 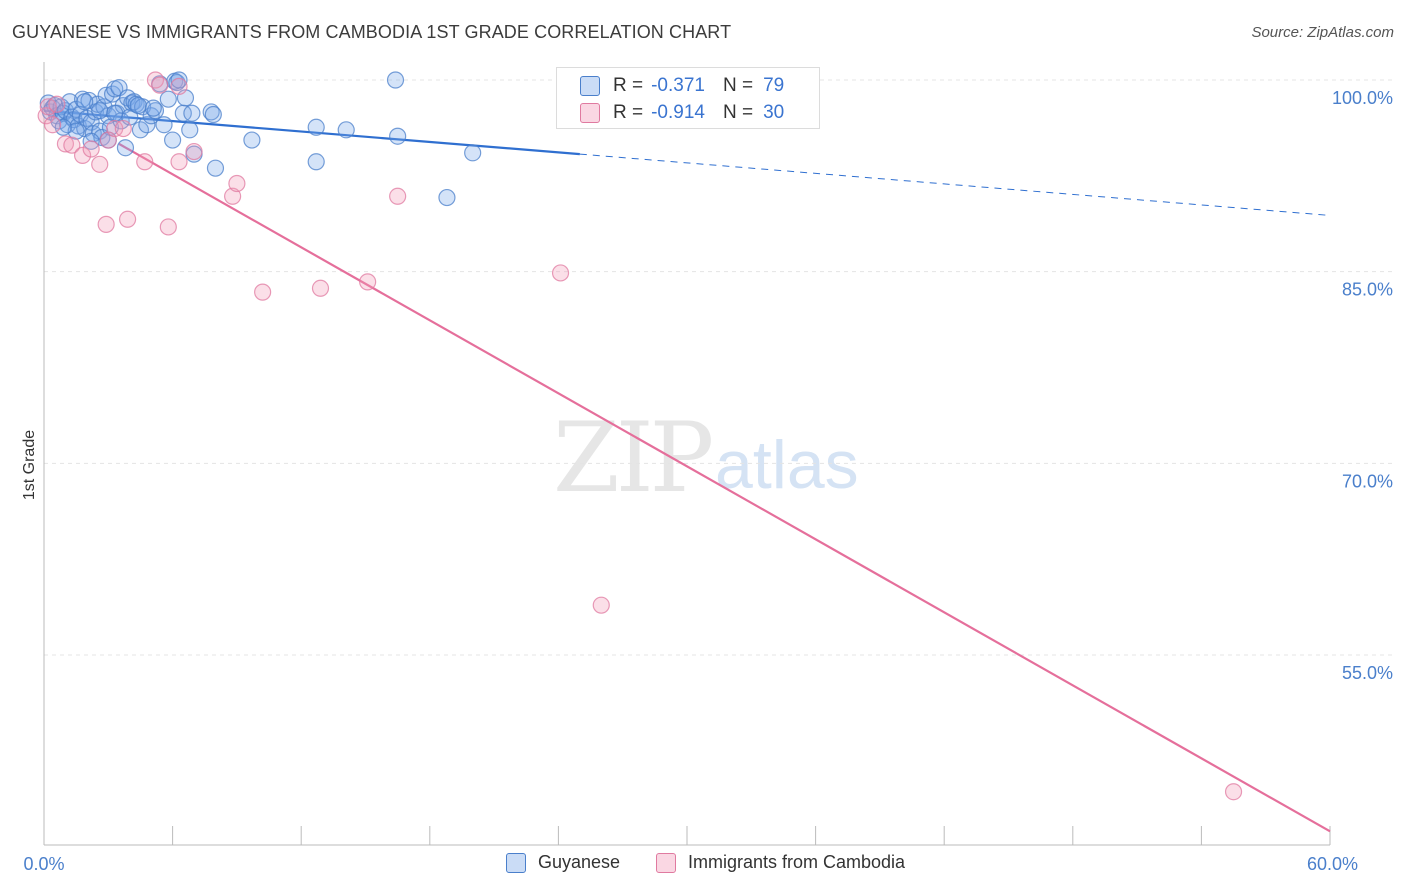 What do you see at coordinates (579, 862) in the screenshot?
I see `legend-label-guyanese: Guyanese` at bounding box center [579, 862].